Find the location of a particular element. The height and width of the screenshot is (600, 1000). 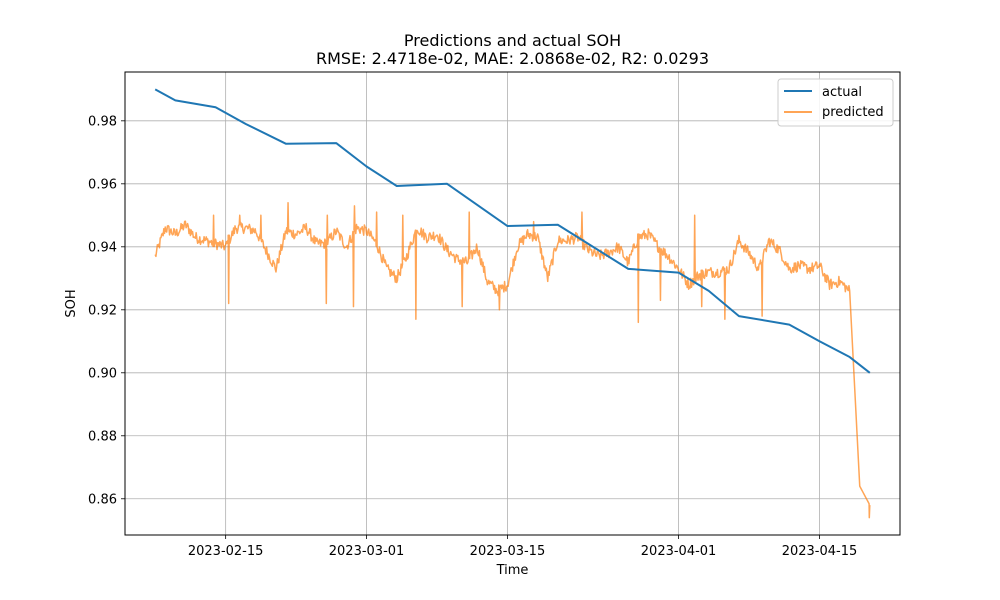

x-tick-label: 2023-03-15 is located at coordinates (508, 551).